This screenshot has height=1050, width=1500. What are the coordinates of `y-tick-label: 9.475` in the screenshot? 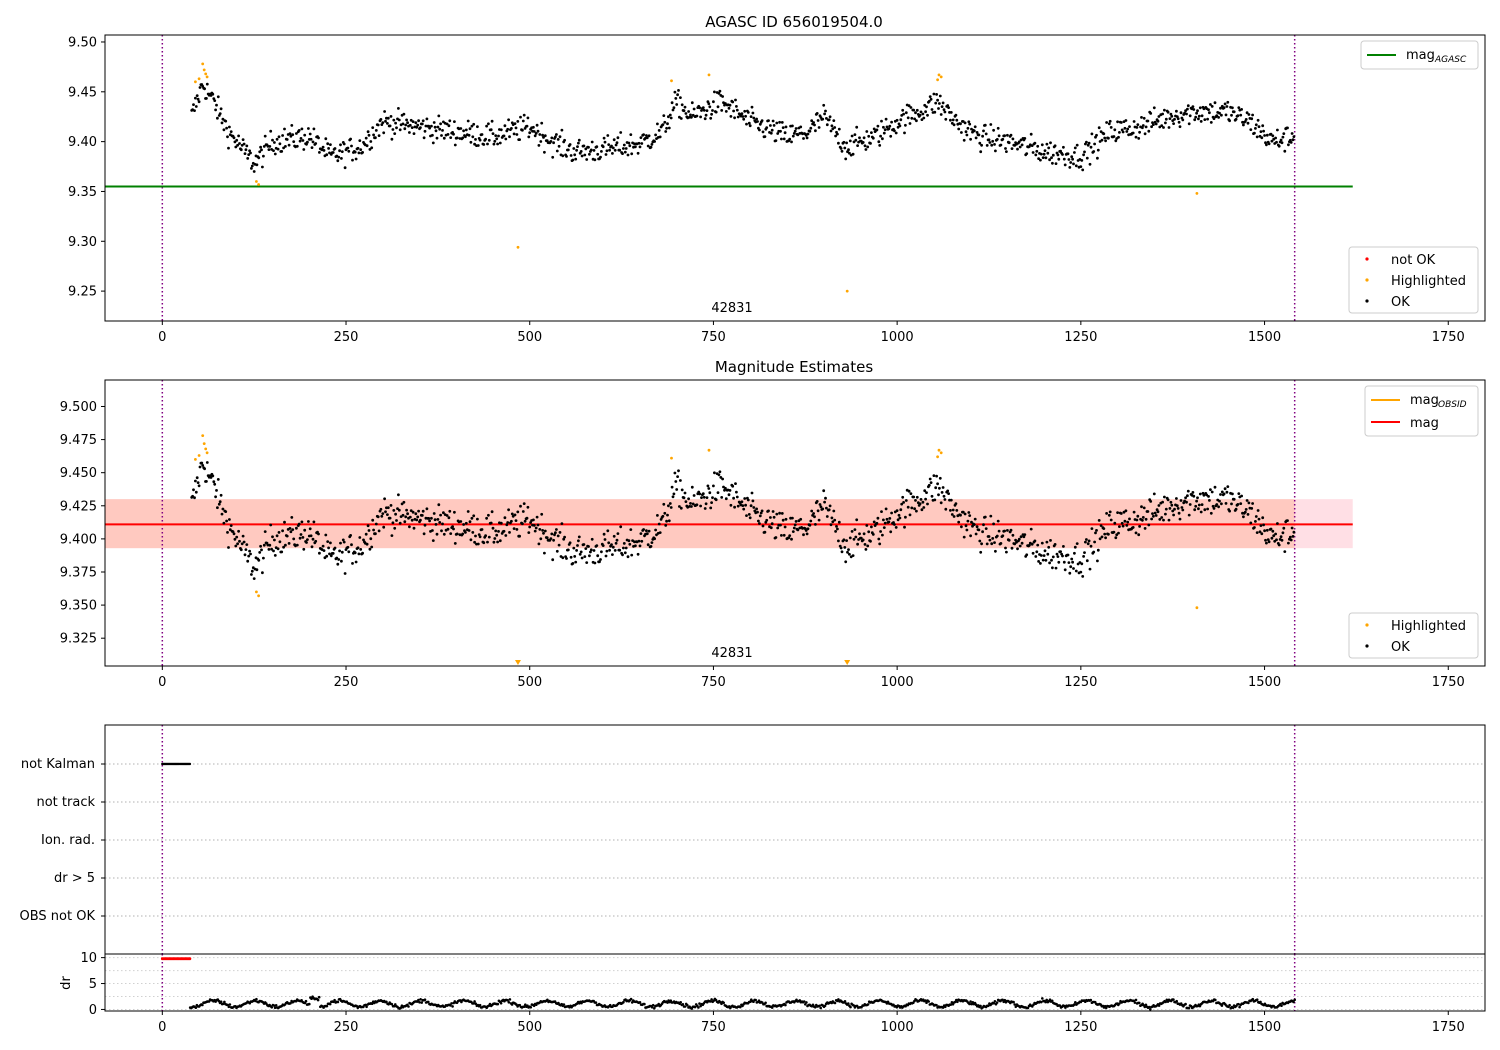 It's located at (78, 440).